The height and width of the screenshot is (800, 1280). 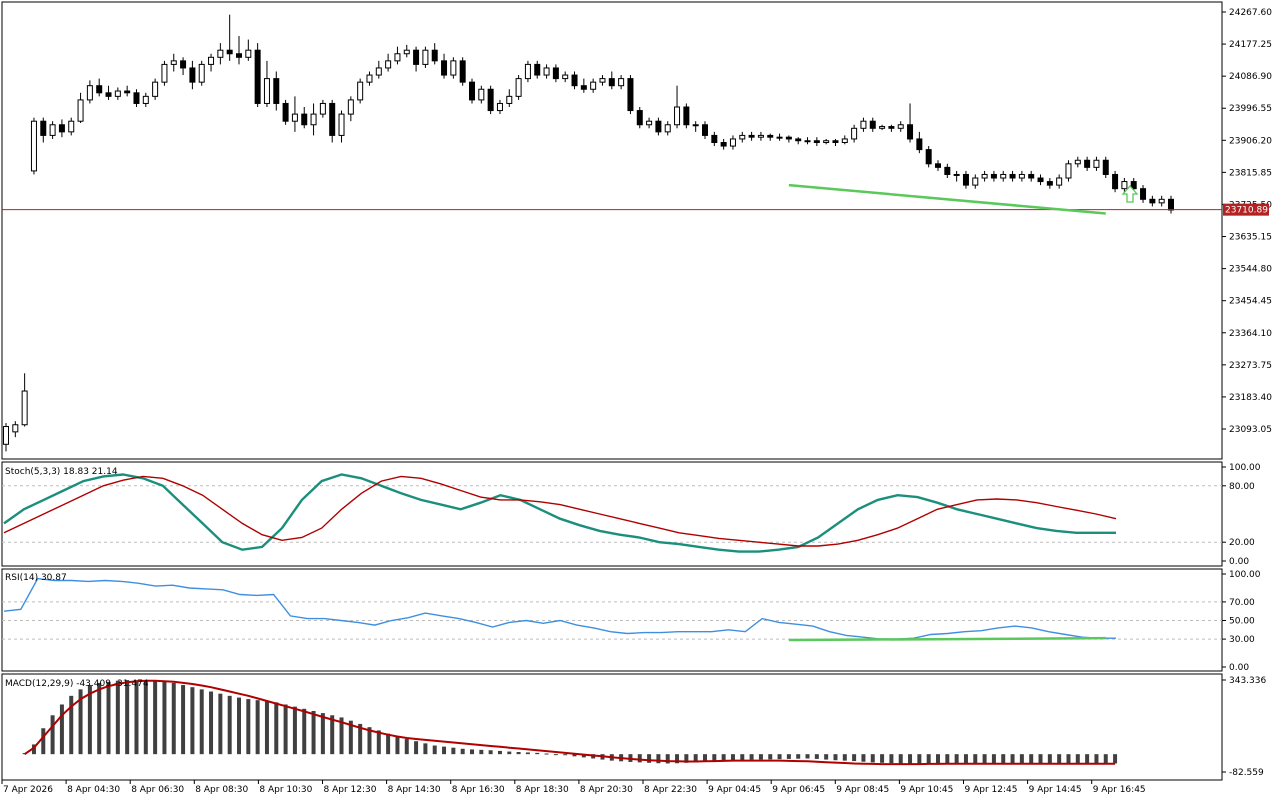 I want to click on macd-signal-line, so click(x=570, y=722).